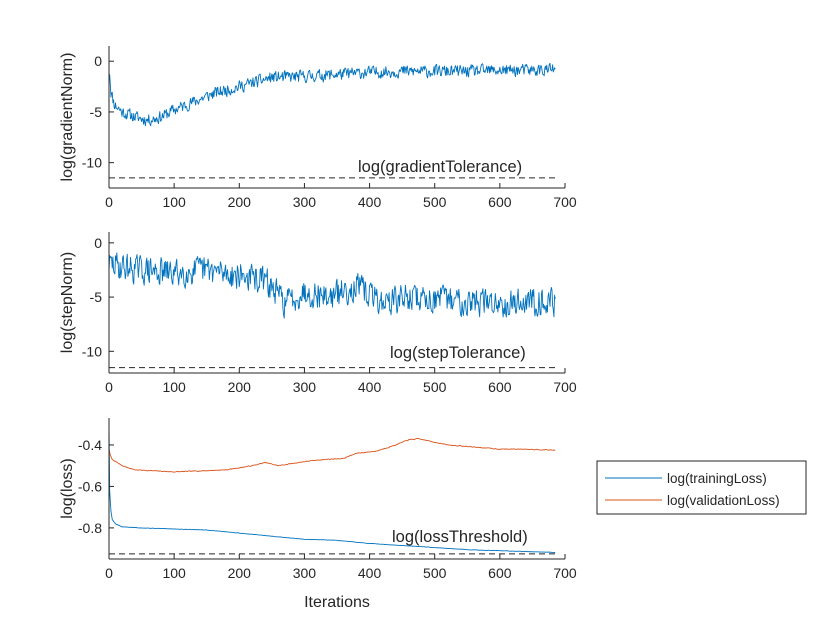 This screenshot has width=840, height=630. I want to click on step-norm-ylabel: log(stepNorm), so click(67, 302).